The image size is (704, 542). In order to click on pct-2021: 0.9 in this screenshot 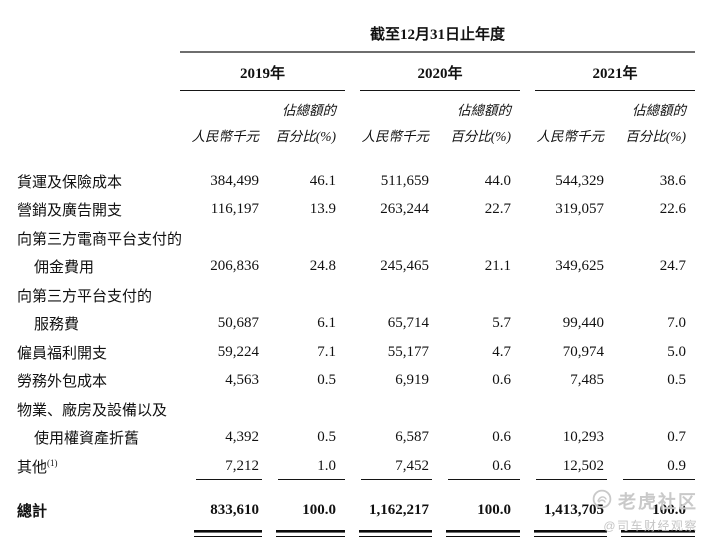, I will do `click(651, 466)`.